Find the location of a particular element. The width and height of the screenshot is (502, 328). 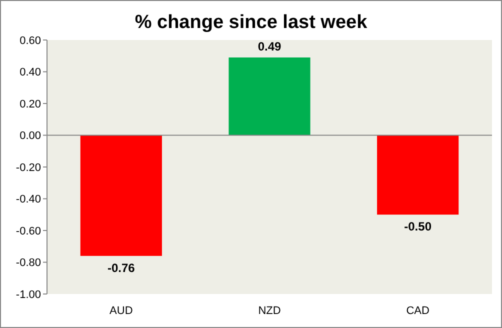

x-tick-label: AUD is located at coordinates (121, 311).